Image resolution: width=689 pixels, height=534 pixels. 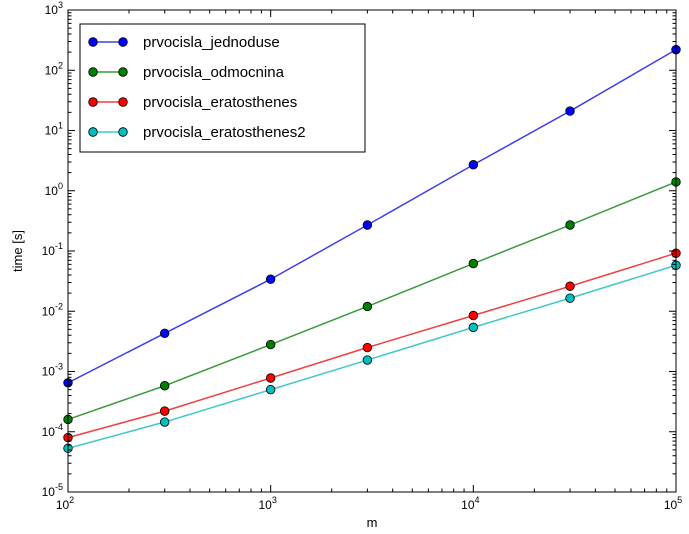 What do you see at coordinates (54, 189) in the screenshot?
I see `y-tick-label: 10⁰` at bounding box center [54, 189].